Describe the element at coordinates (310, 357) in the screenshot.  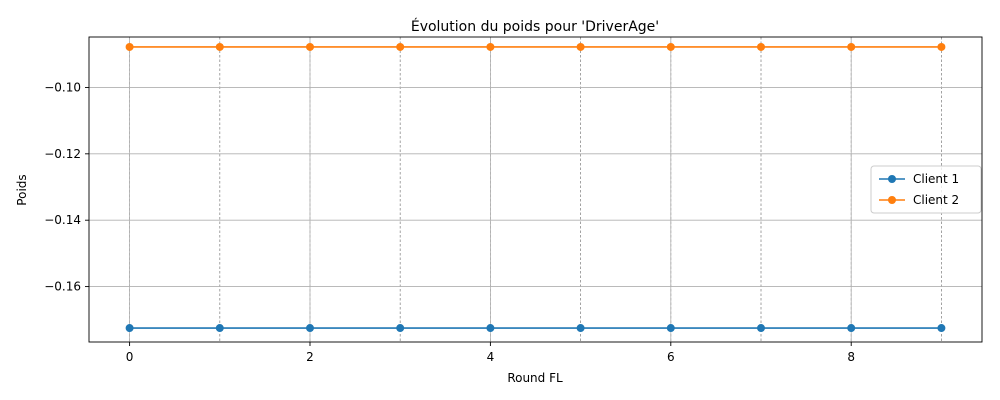
I see `x-tick-label: 2` at that location.